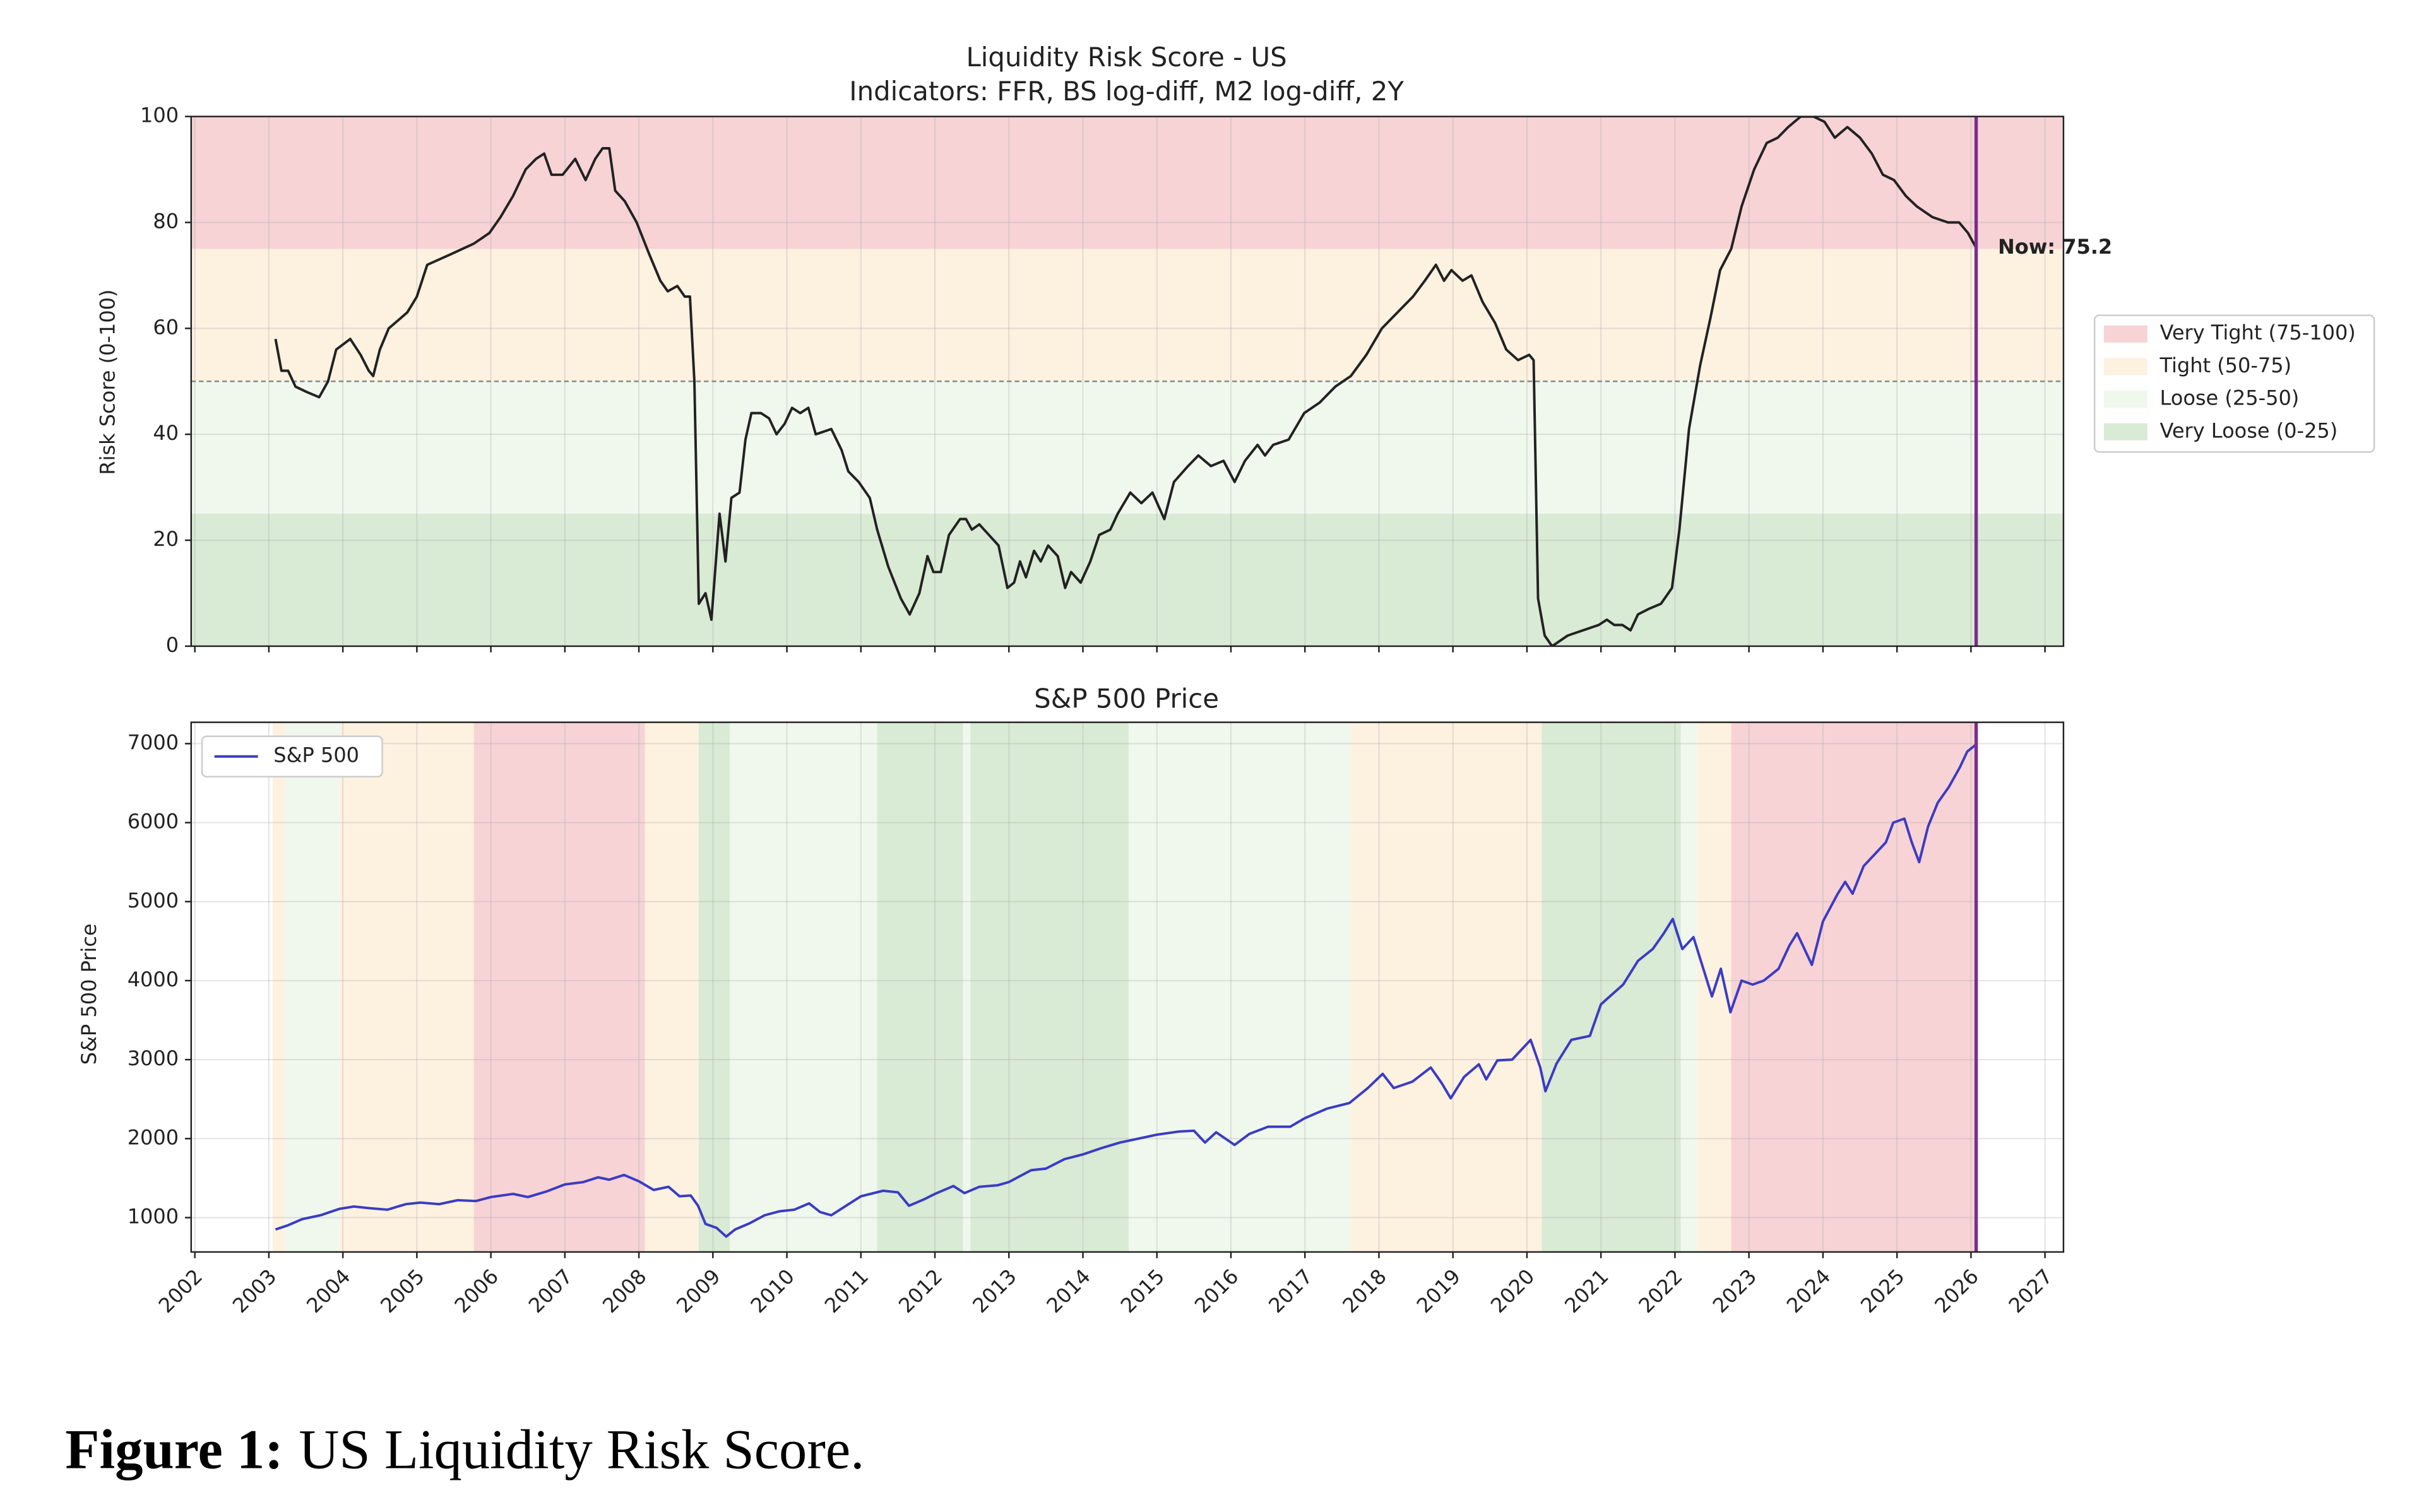  I want to click on legend-label: S&P 500, so click(316, 755).